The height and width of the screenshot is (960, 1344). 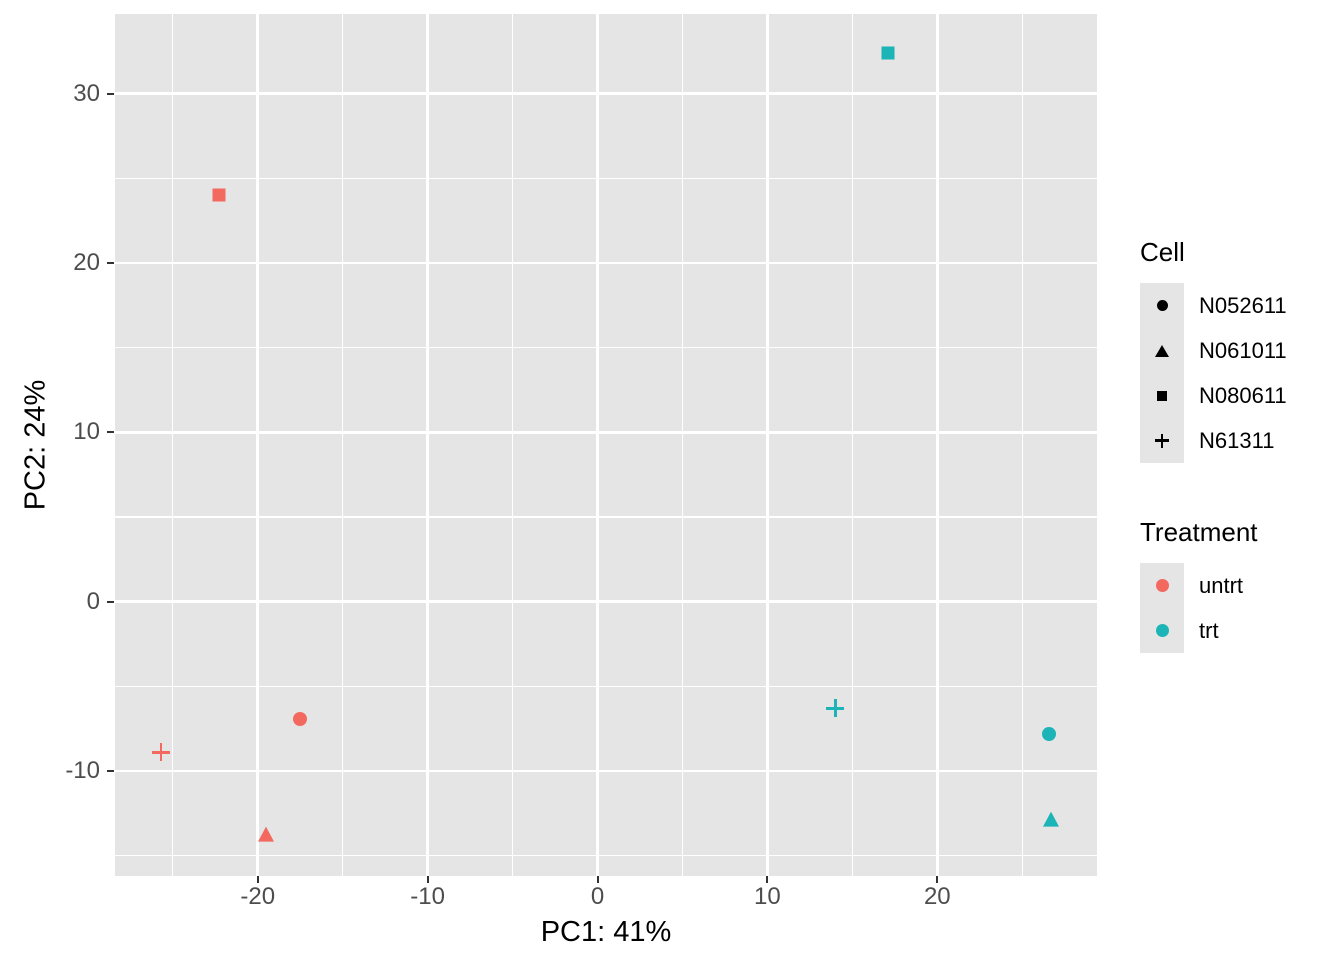 I want to click on legend-cell: Cell N052611 N061011 N080611 N61311, so click(x=1213, y=350).